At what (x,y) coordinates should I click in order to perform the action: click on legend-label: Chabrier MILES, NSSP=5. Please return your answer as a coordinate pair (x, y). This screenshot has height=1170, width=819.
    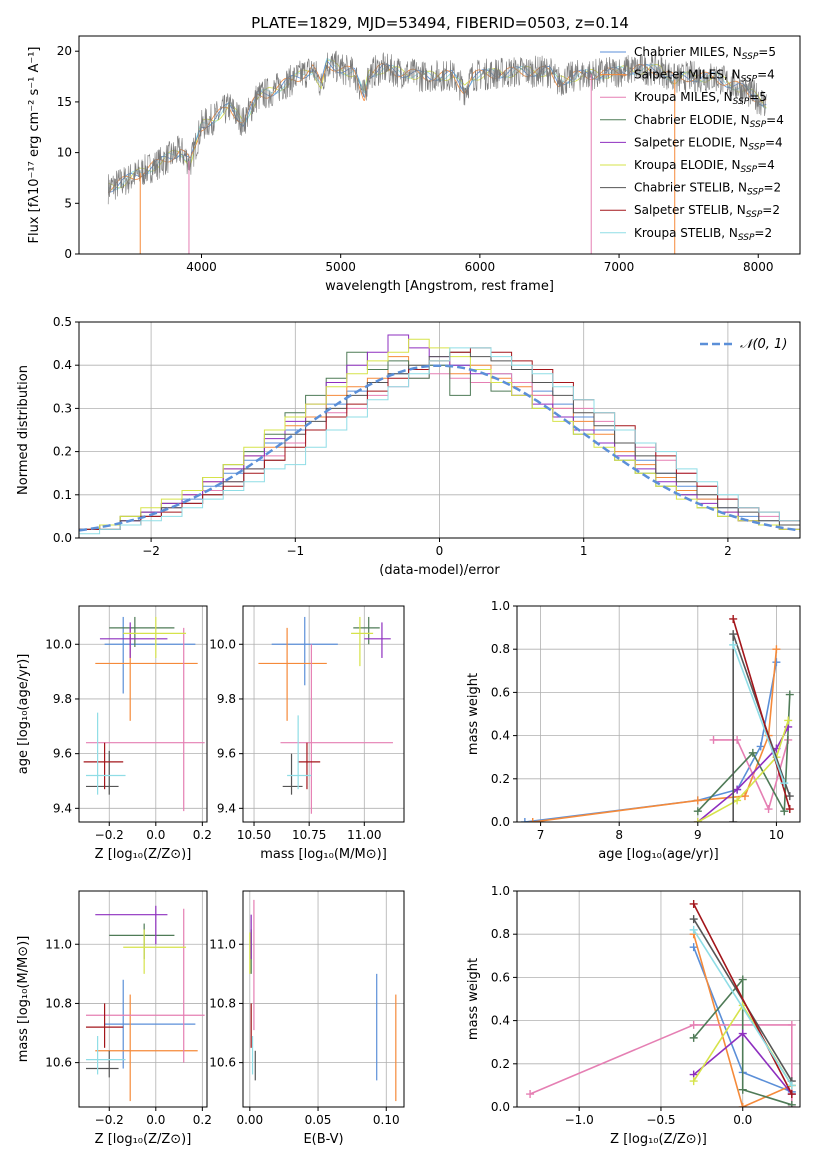
    Looking at the image, I should click on (705, 53).